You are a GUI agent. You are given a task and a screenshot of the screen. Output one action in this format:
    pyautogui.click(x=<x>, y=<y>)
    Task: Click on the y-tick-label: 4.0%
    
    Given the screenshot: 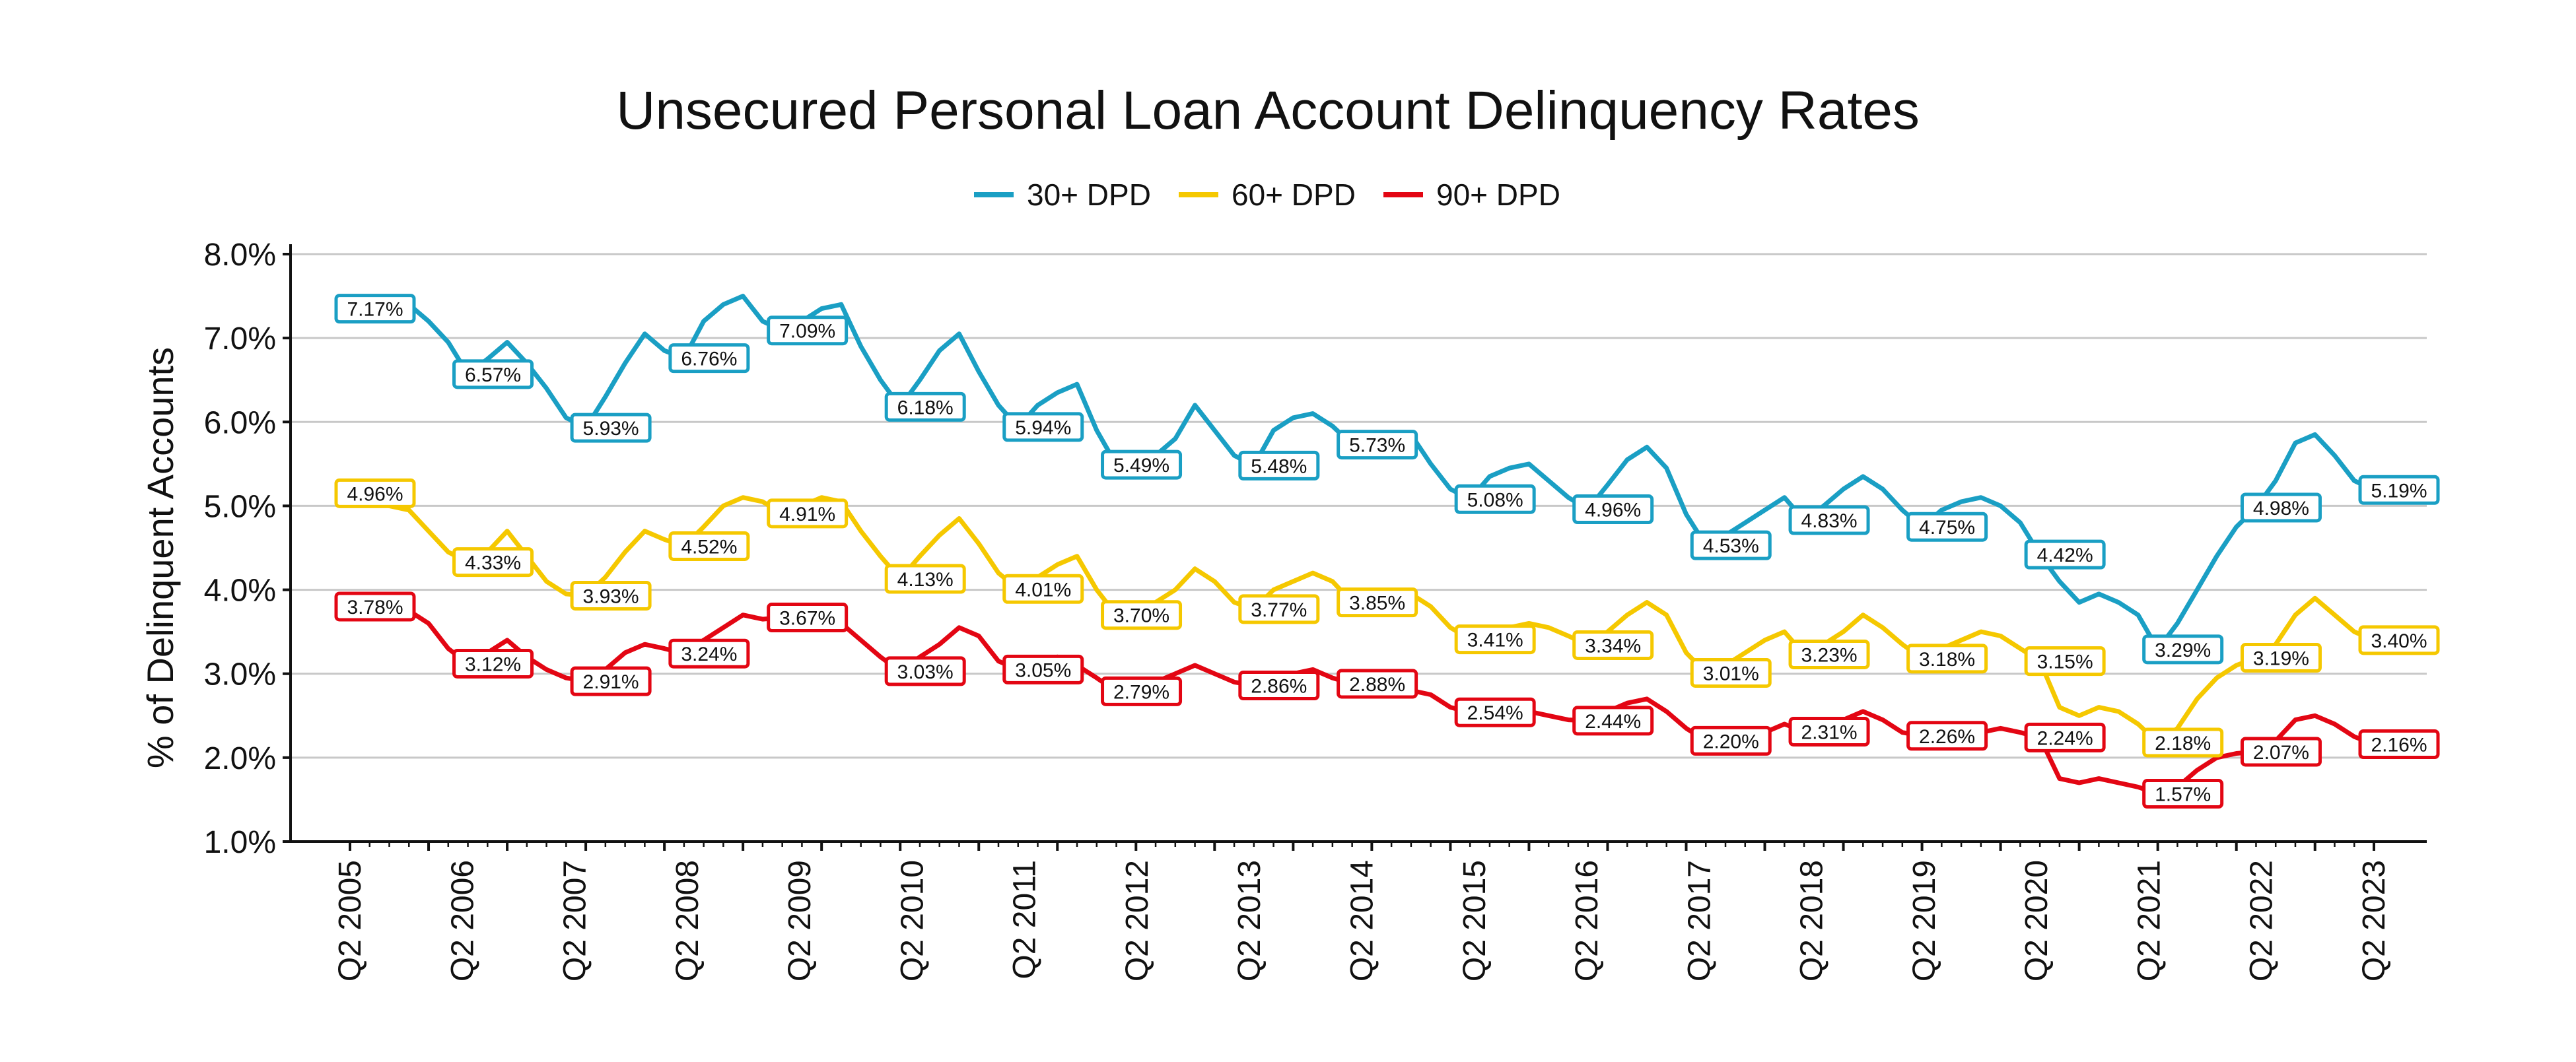 What is the action you would take?
    pyautogui.click(x=240, y=591)
    